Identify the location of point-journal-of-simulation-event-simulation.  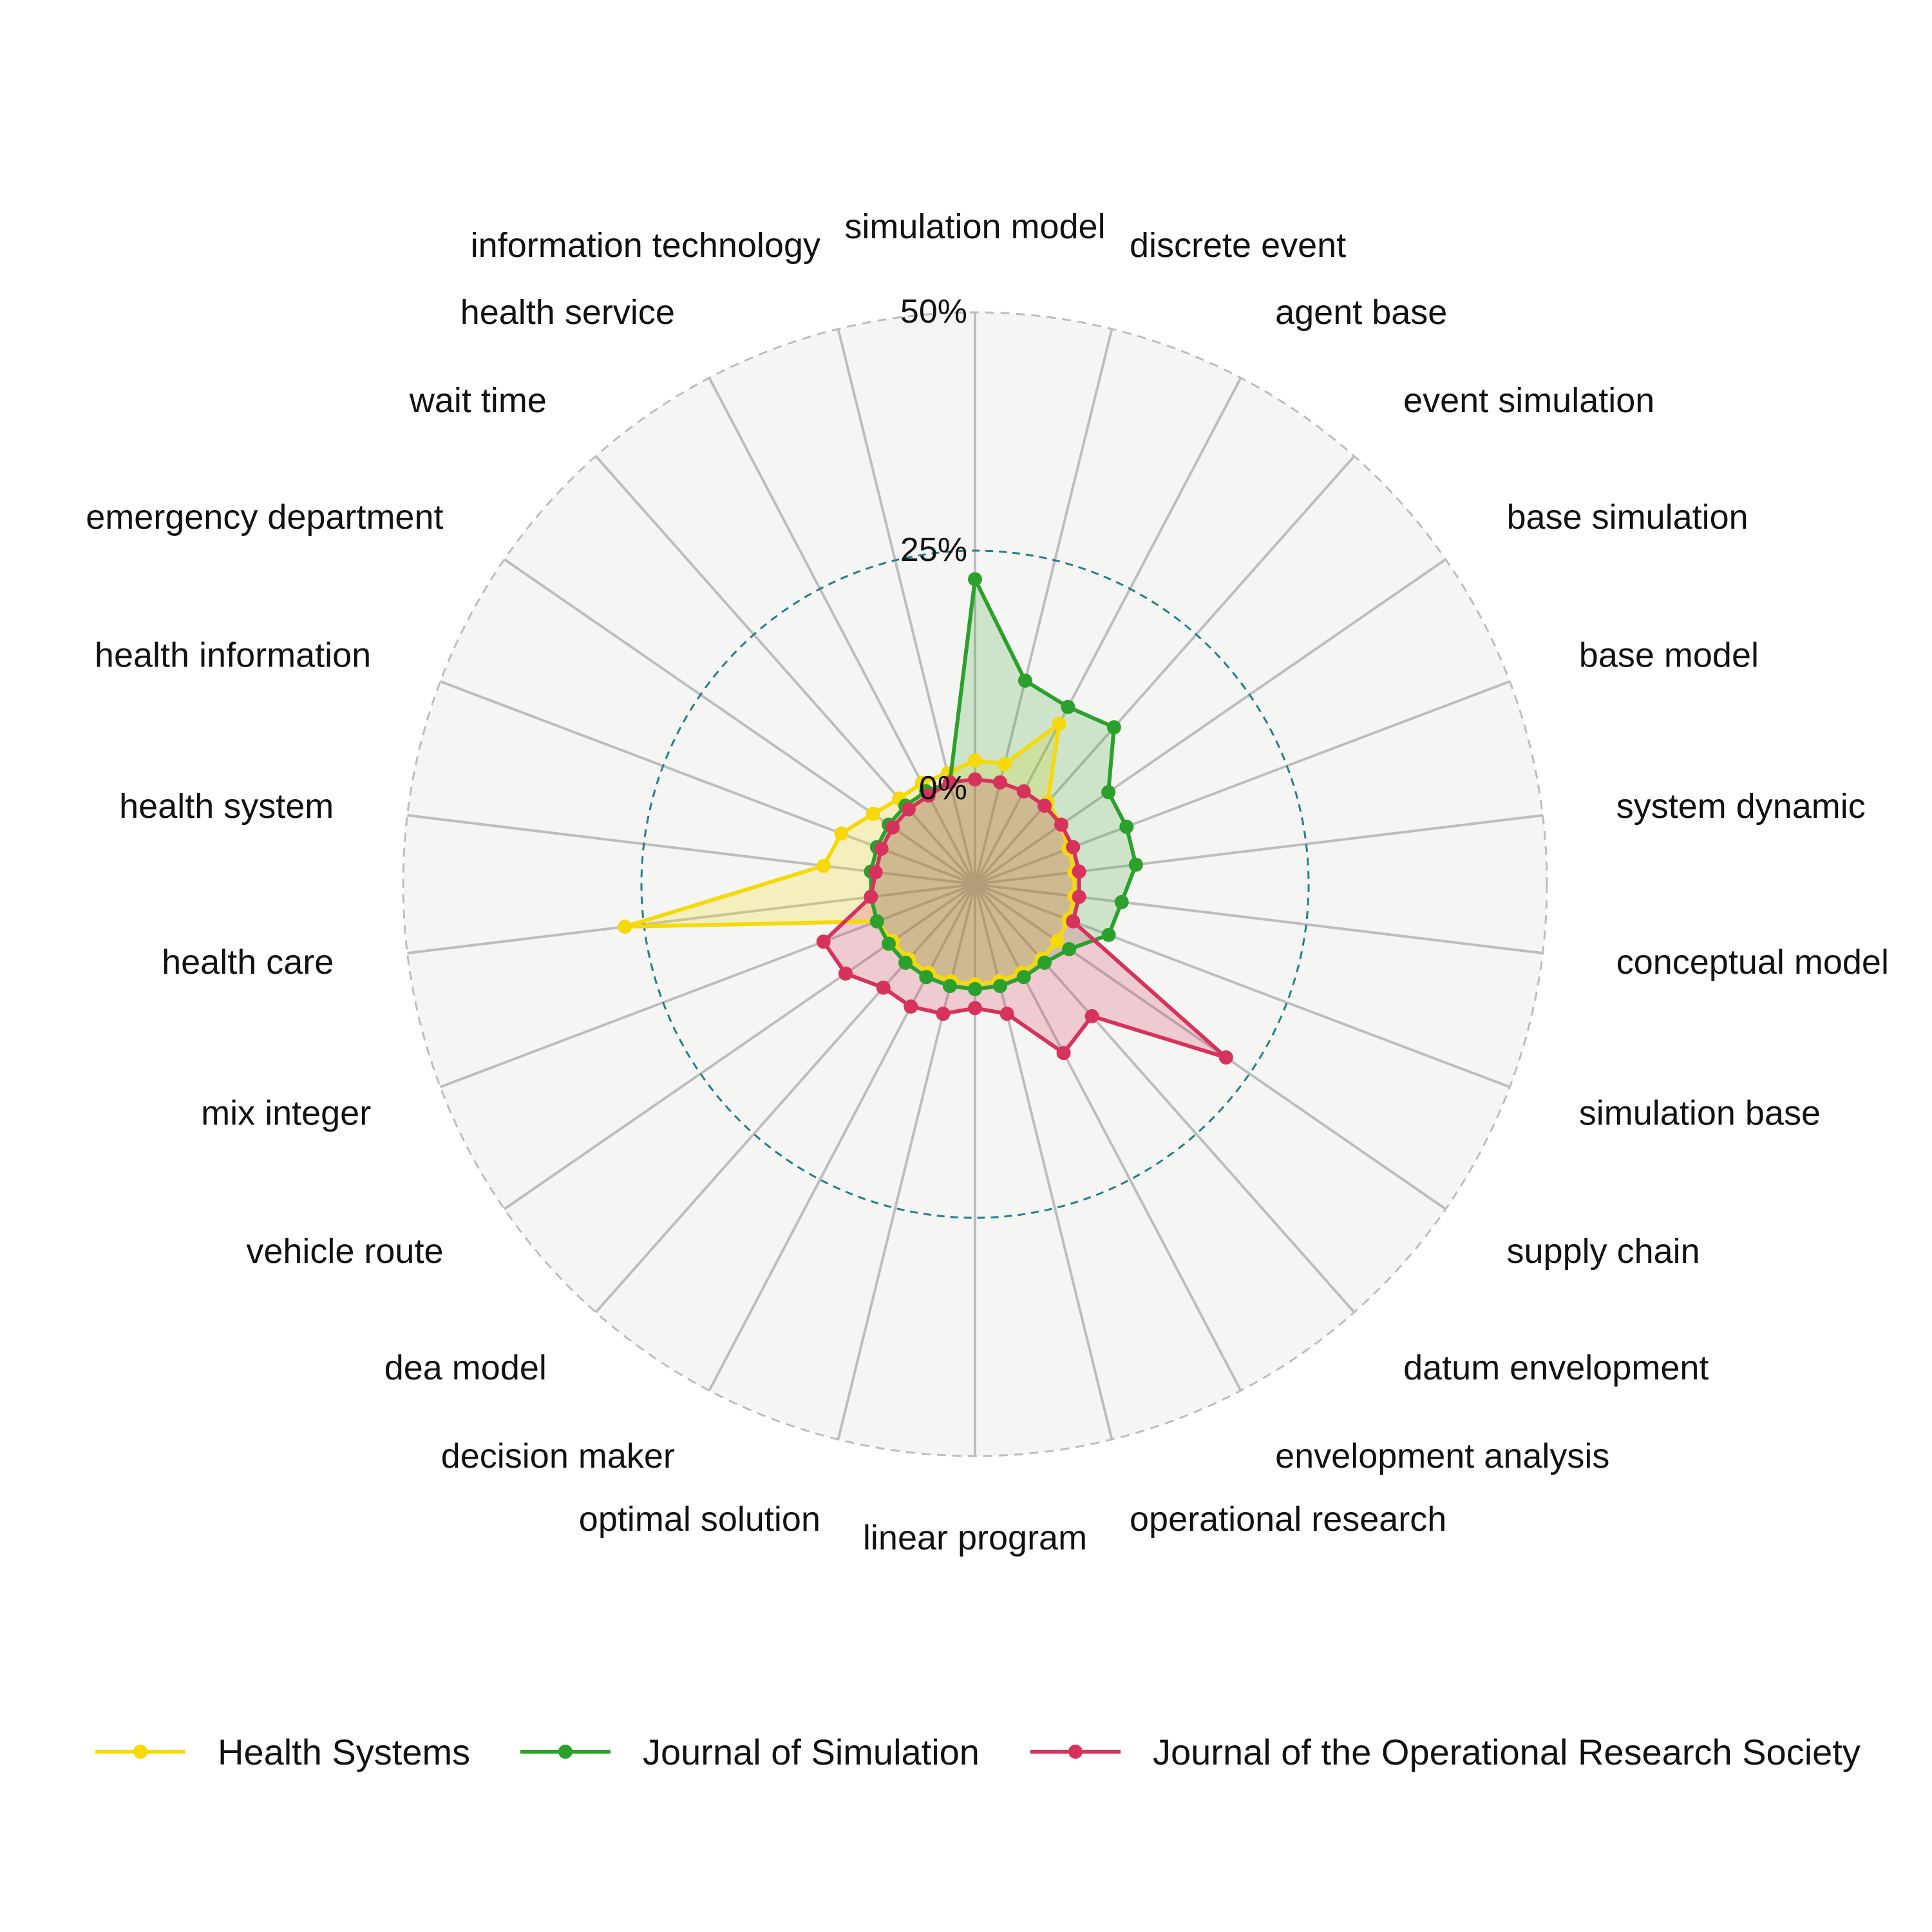
(1114, 727).